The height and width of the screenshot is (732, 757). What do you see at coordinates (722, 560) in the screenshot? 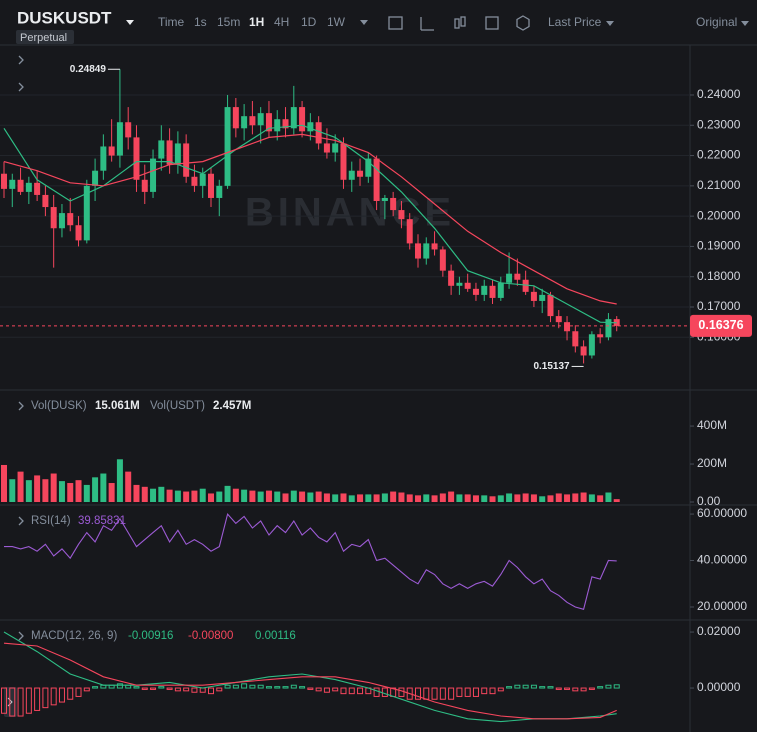
I see `y-tick-label: 40.00000` at bounding box center [722, 560].